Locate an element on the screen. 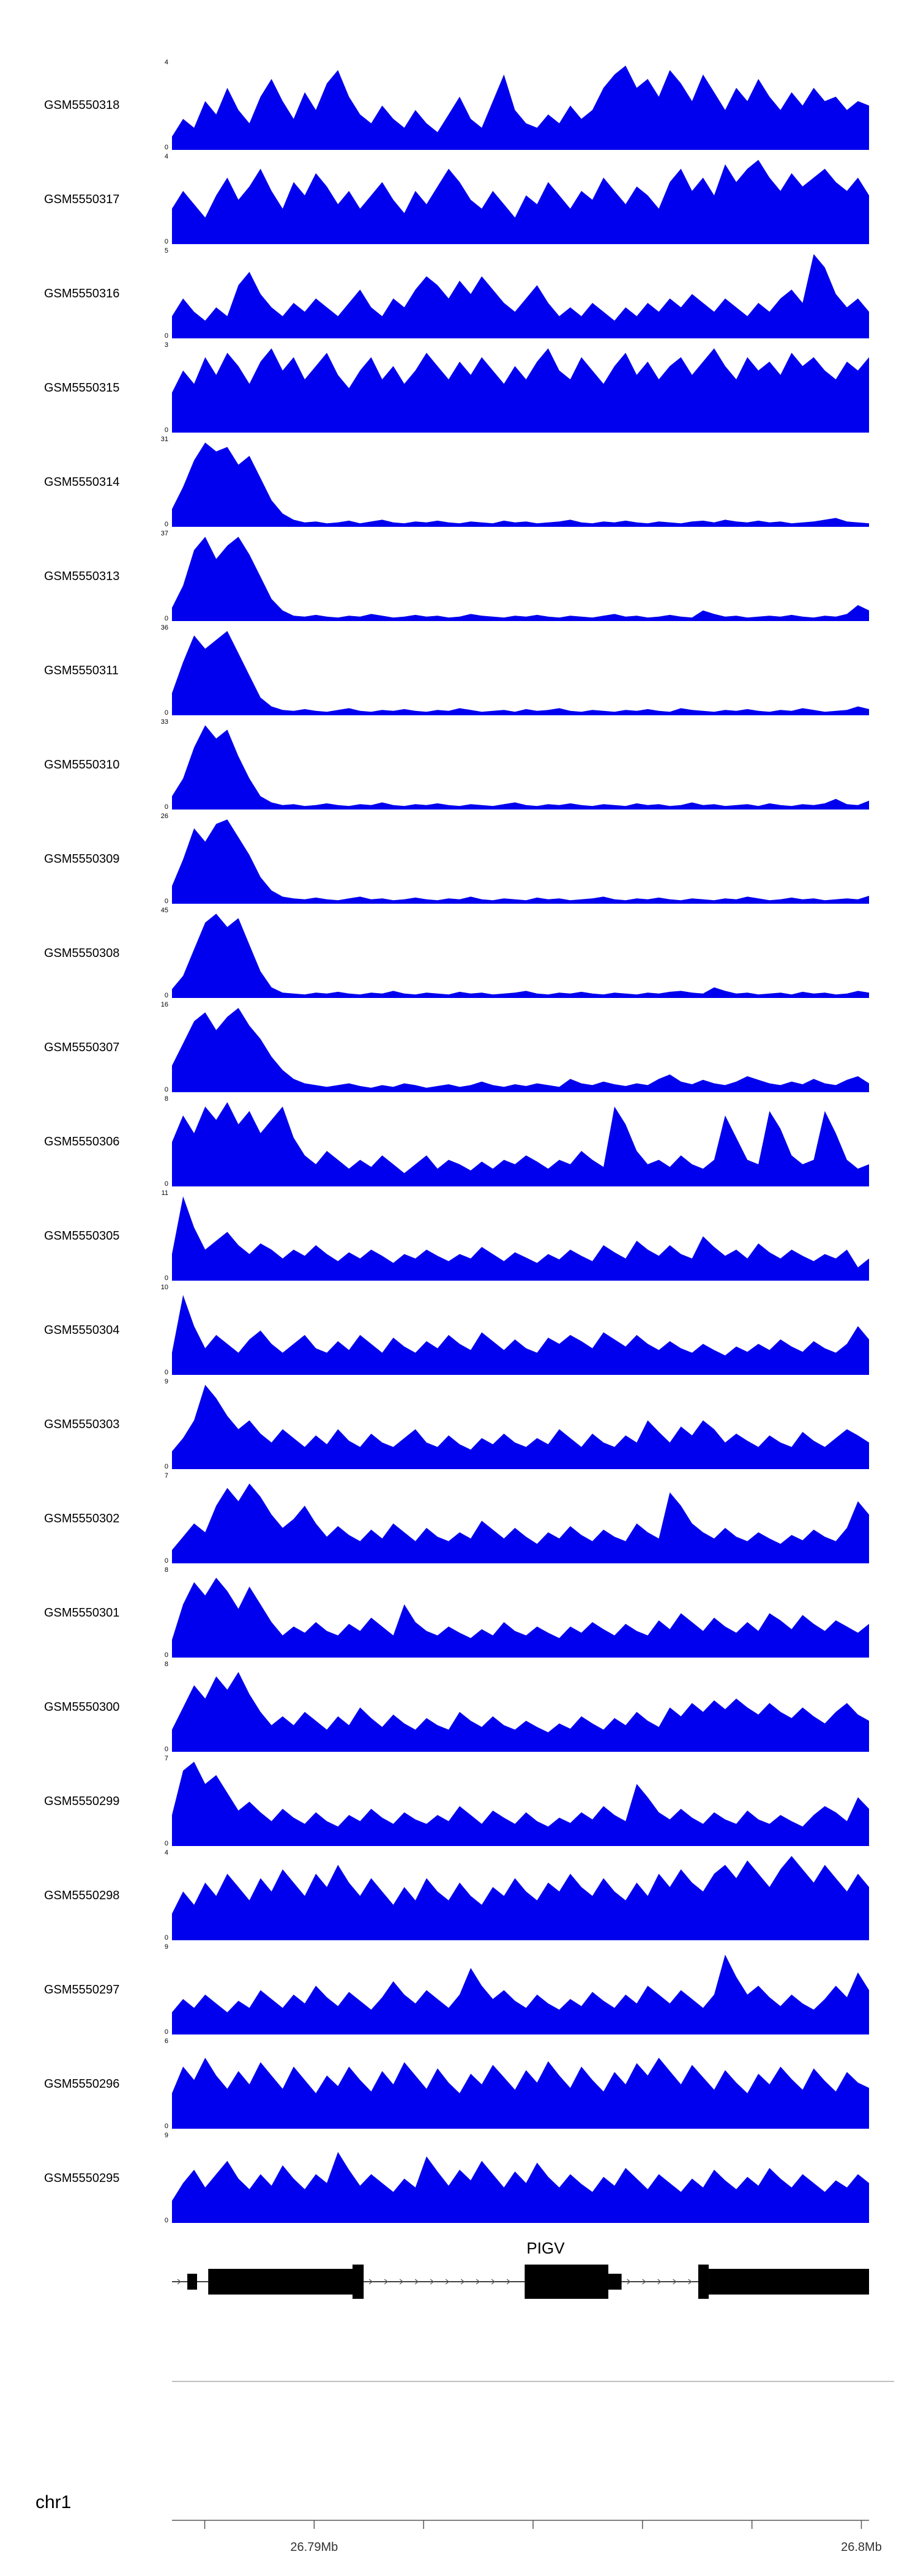 This screenshot has width=918, height=2576. track-row: GSM5550298 4 0 is located at coordinates (459, 1895).